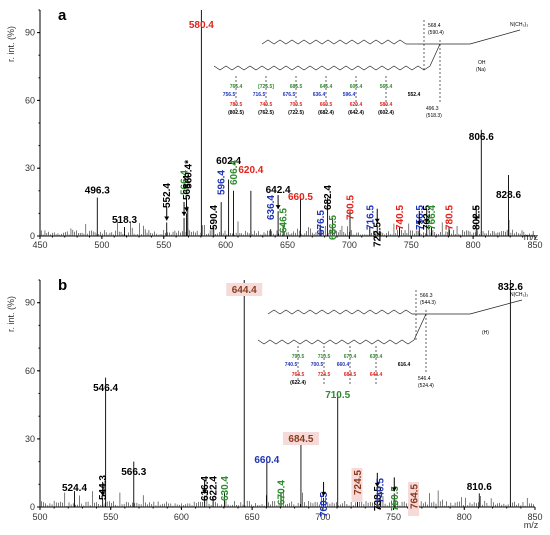  I want to click on peak-label: 716.5, so click(370, 217).